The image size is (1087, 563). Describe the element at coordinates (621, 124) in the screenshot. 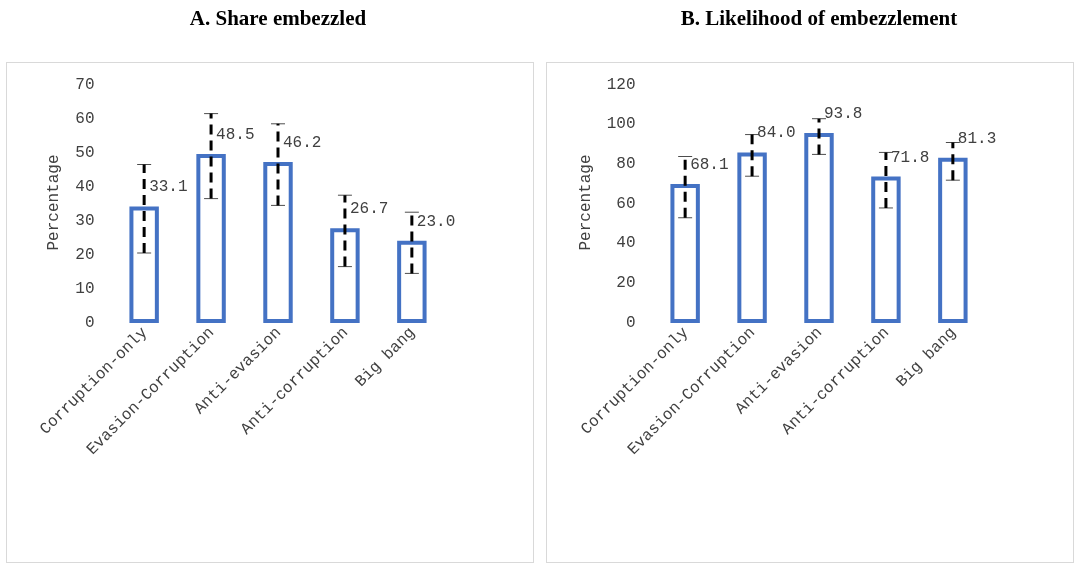

I see `y-tick-label: 100` at that location.